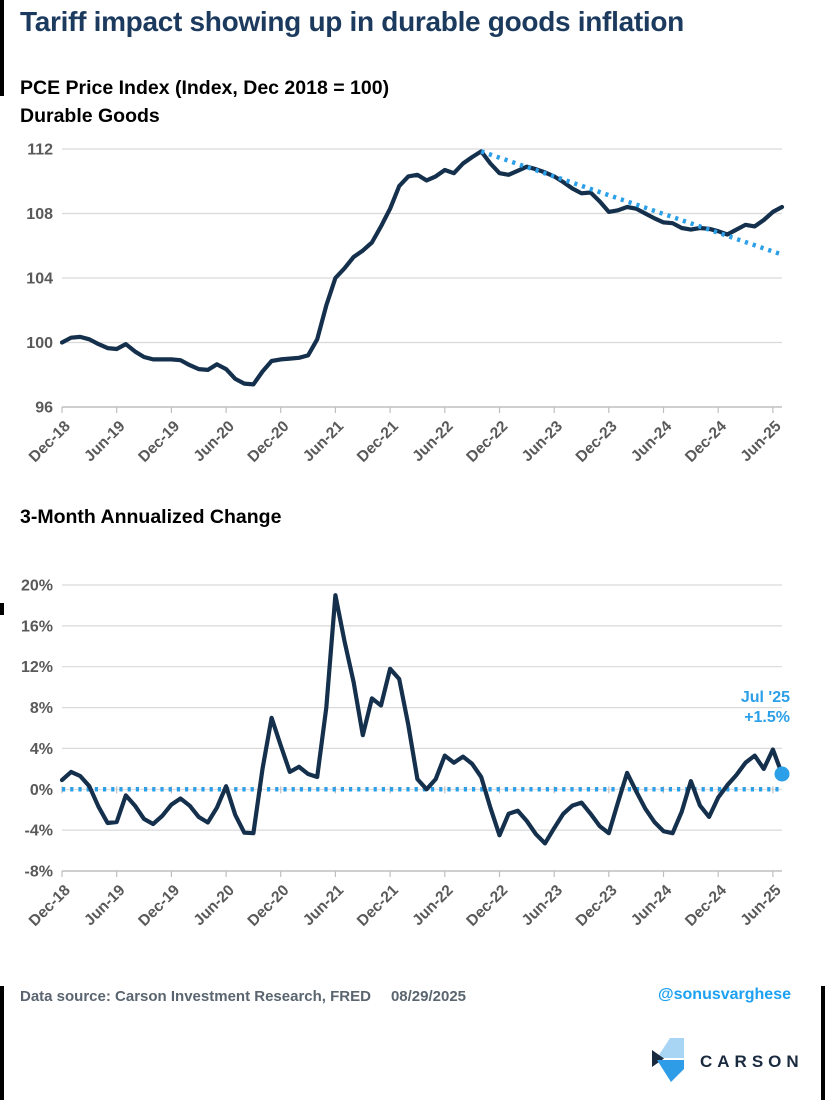 This screenshot has width=825, height=1100. I want to click on y-axis-tick-label: -8%, so click(39, 872).